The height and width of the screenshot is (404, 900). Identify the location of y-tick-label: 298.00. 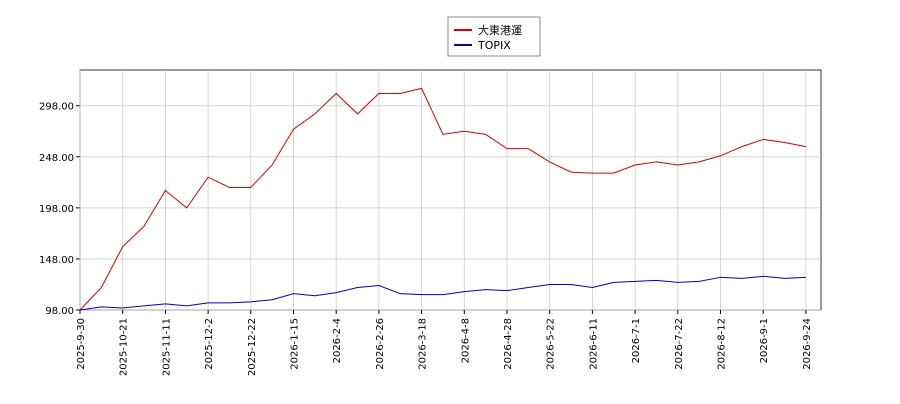
(56, 107).